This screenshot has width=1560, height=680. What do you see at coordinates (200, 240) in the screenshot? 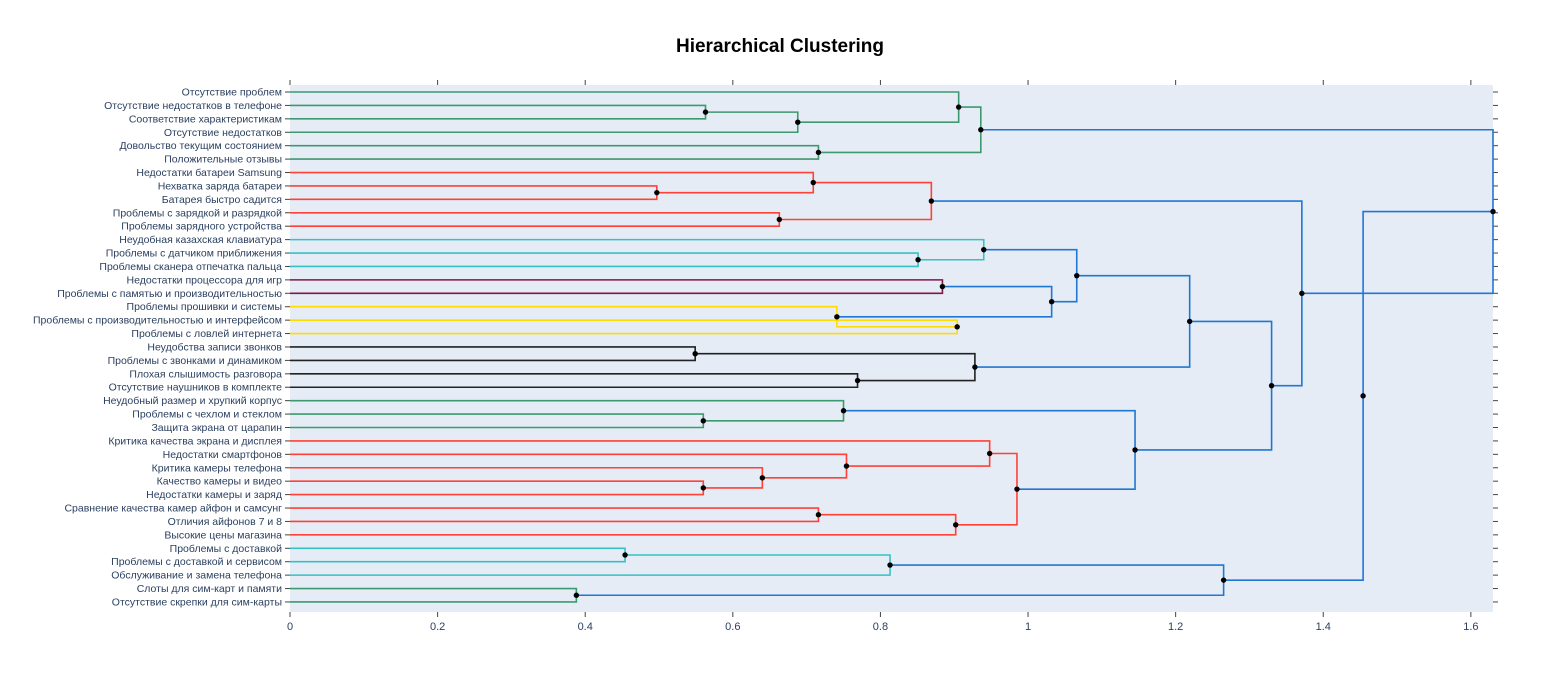
I see `leaf-label: Неудобная казахская клавиатура` at bounding box center [200, 240].